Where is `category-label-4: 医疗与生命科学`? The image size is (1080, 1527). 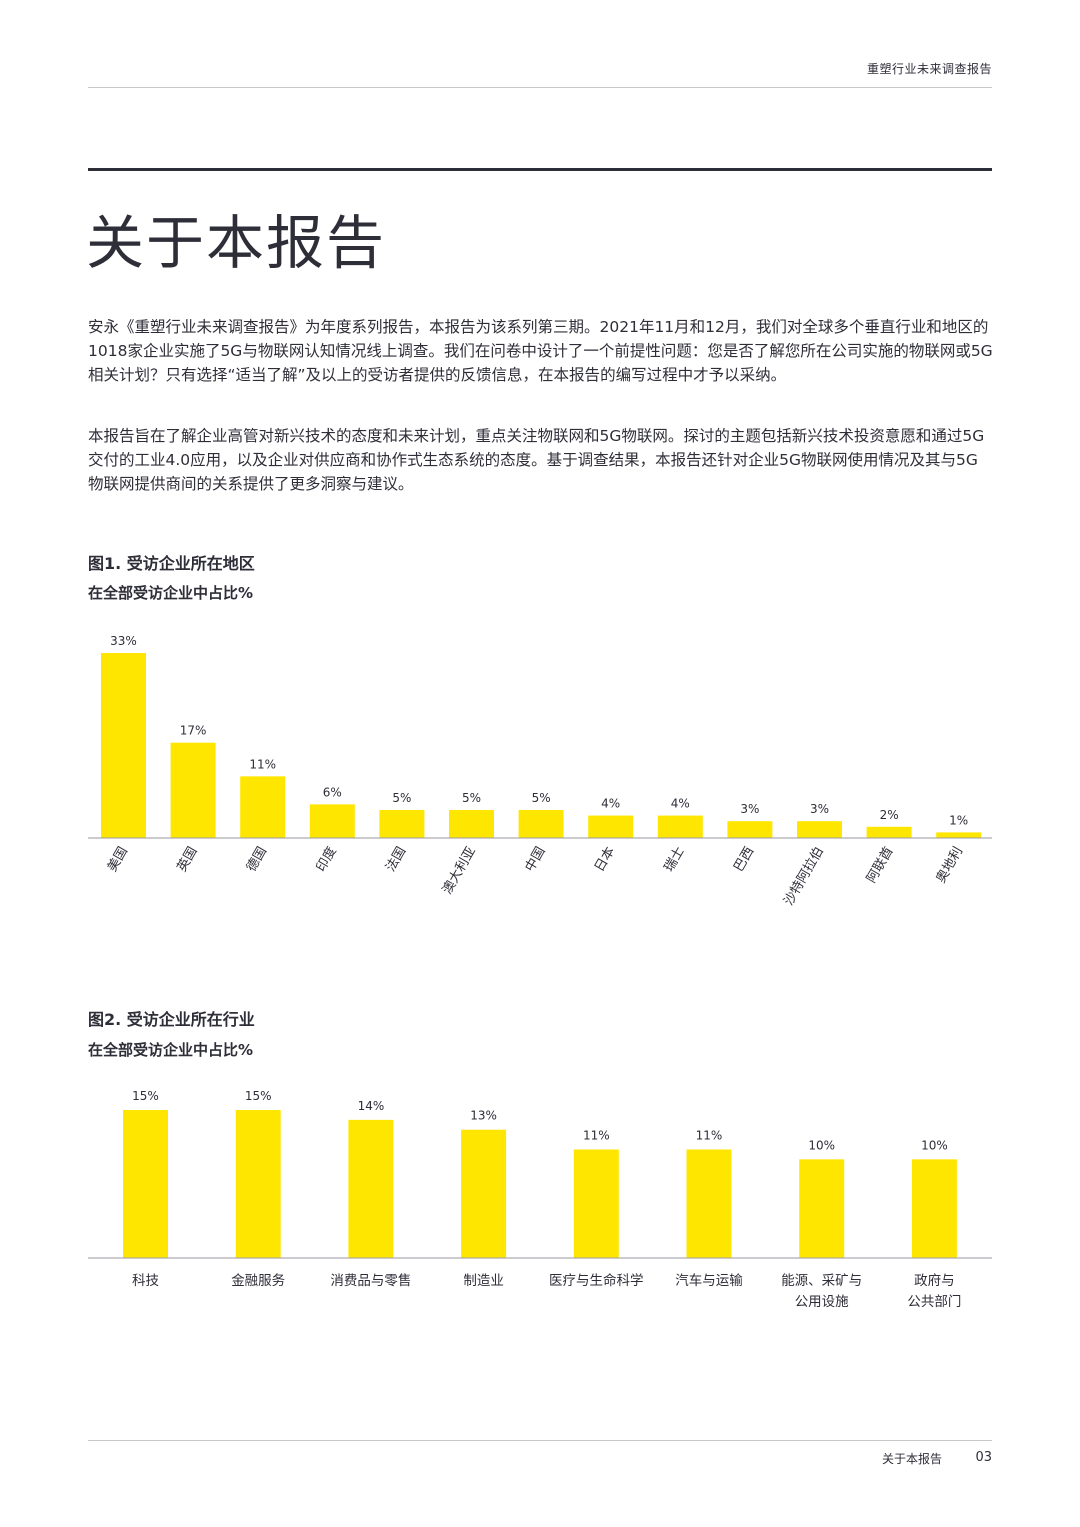 category-label-4: 医疗与生命科学 is located at coordinates (596, 1280).